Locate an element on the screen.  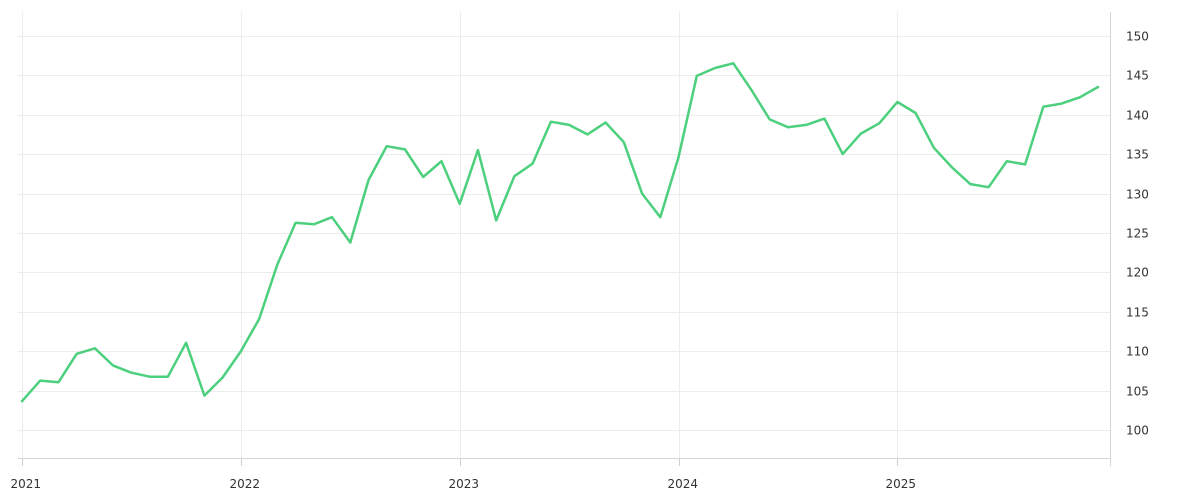
y-tick-label: 110 is located at coordinates (1137, 352).